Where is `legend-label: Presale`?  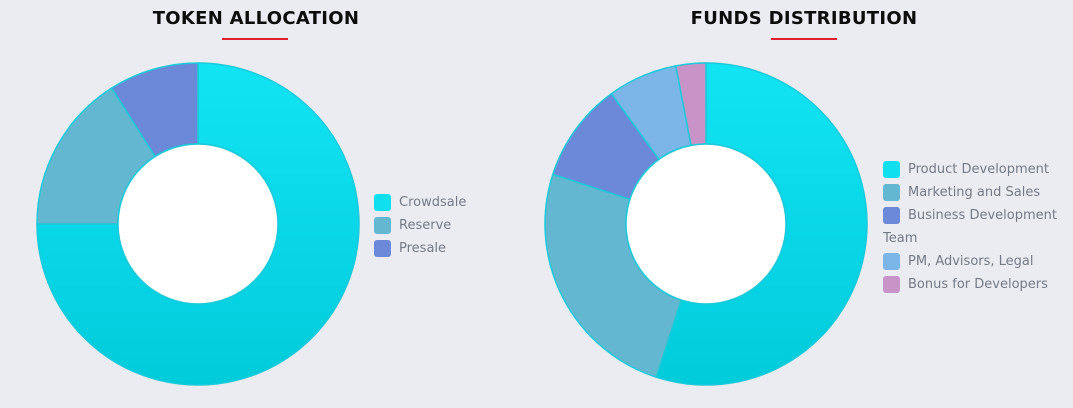
legend-label: Presale is located at coordinates (423, 248).